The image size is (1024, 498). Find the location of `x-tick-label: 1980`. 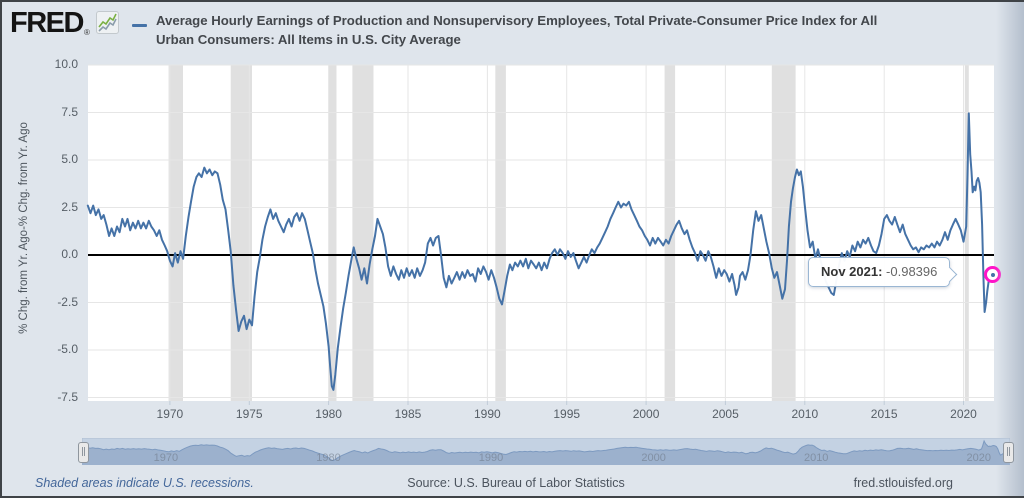

x-tick-label: 1980 is located at coordinates (328, 414).